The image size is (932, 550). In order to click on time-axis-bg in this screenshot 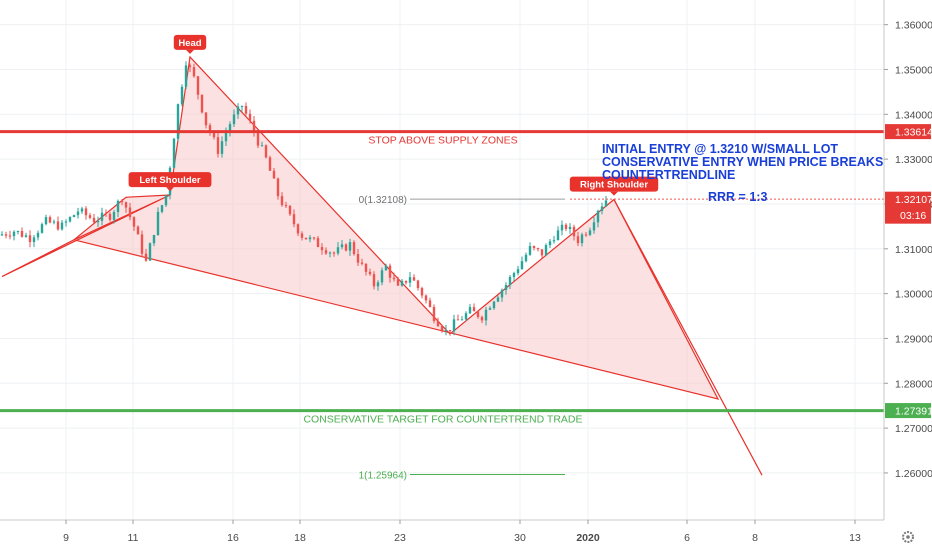, I will do `click(442, 535)`.